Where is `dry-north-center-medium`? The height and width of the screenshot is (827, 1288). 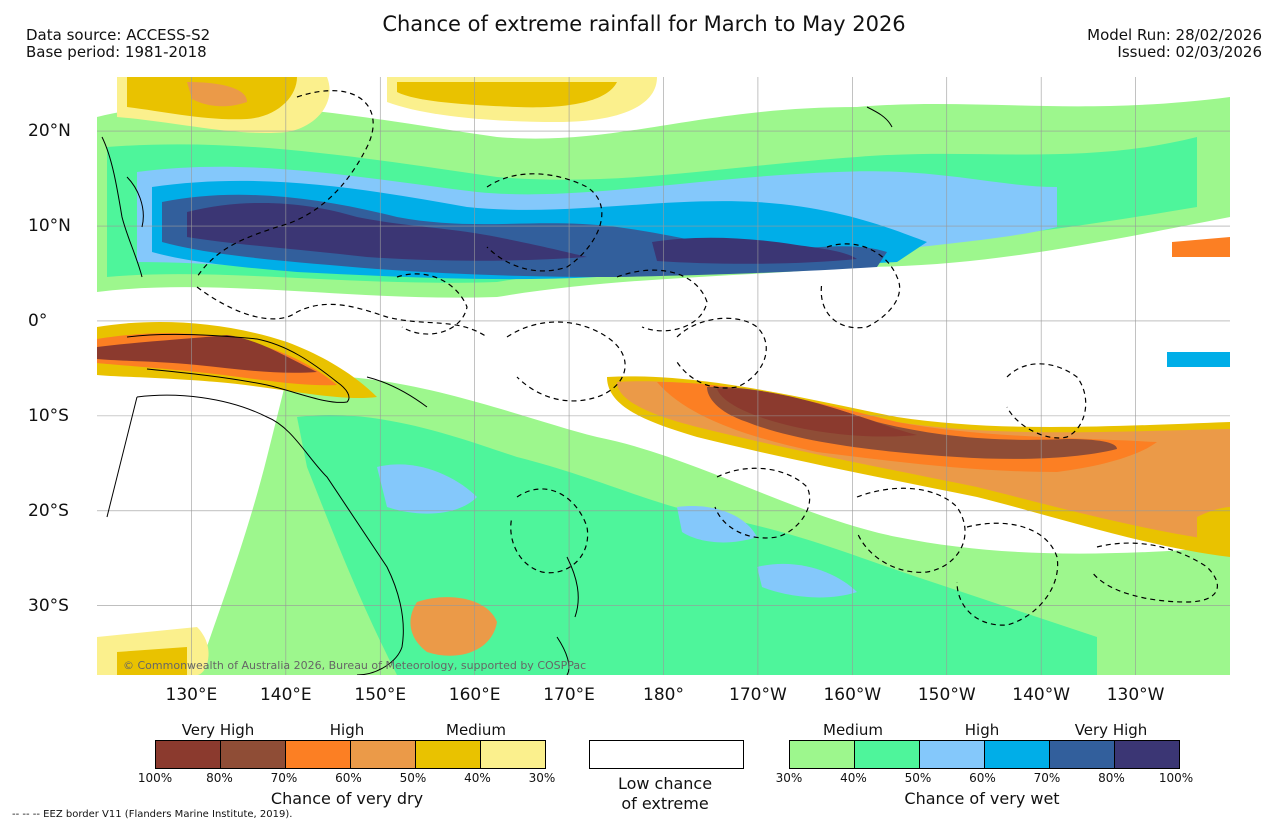 dry-north-center-medium is located at coordinates (507, 95).